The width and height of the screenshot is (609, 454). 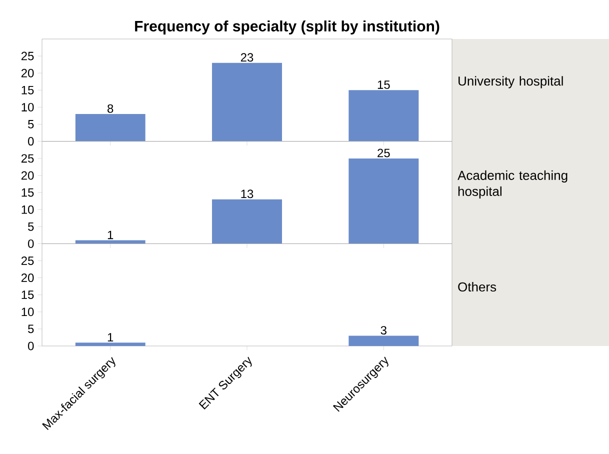 I want to click on text: Others, so click(x=477, y=287).